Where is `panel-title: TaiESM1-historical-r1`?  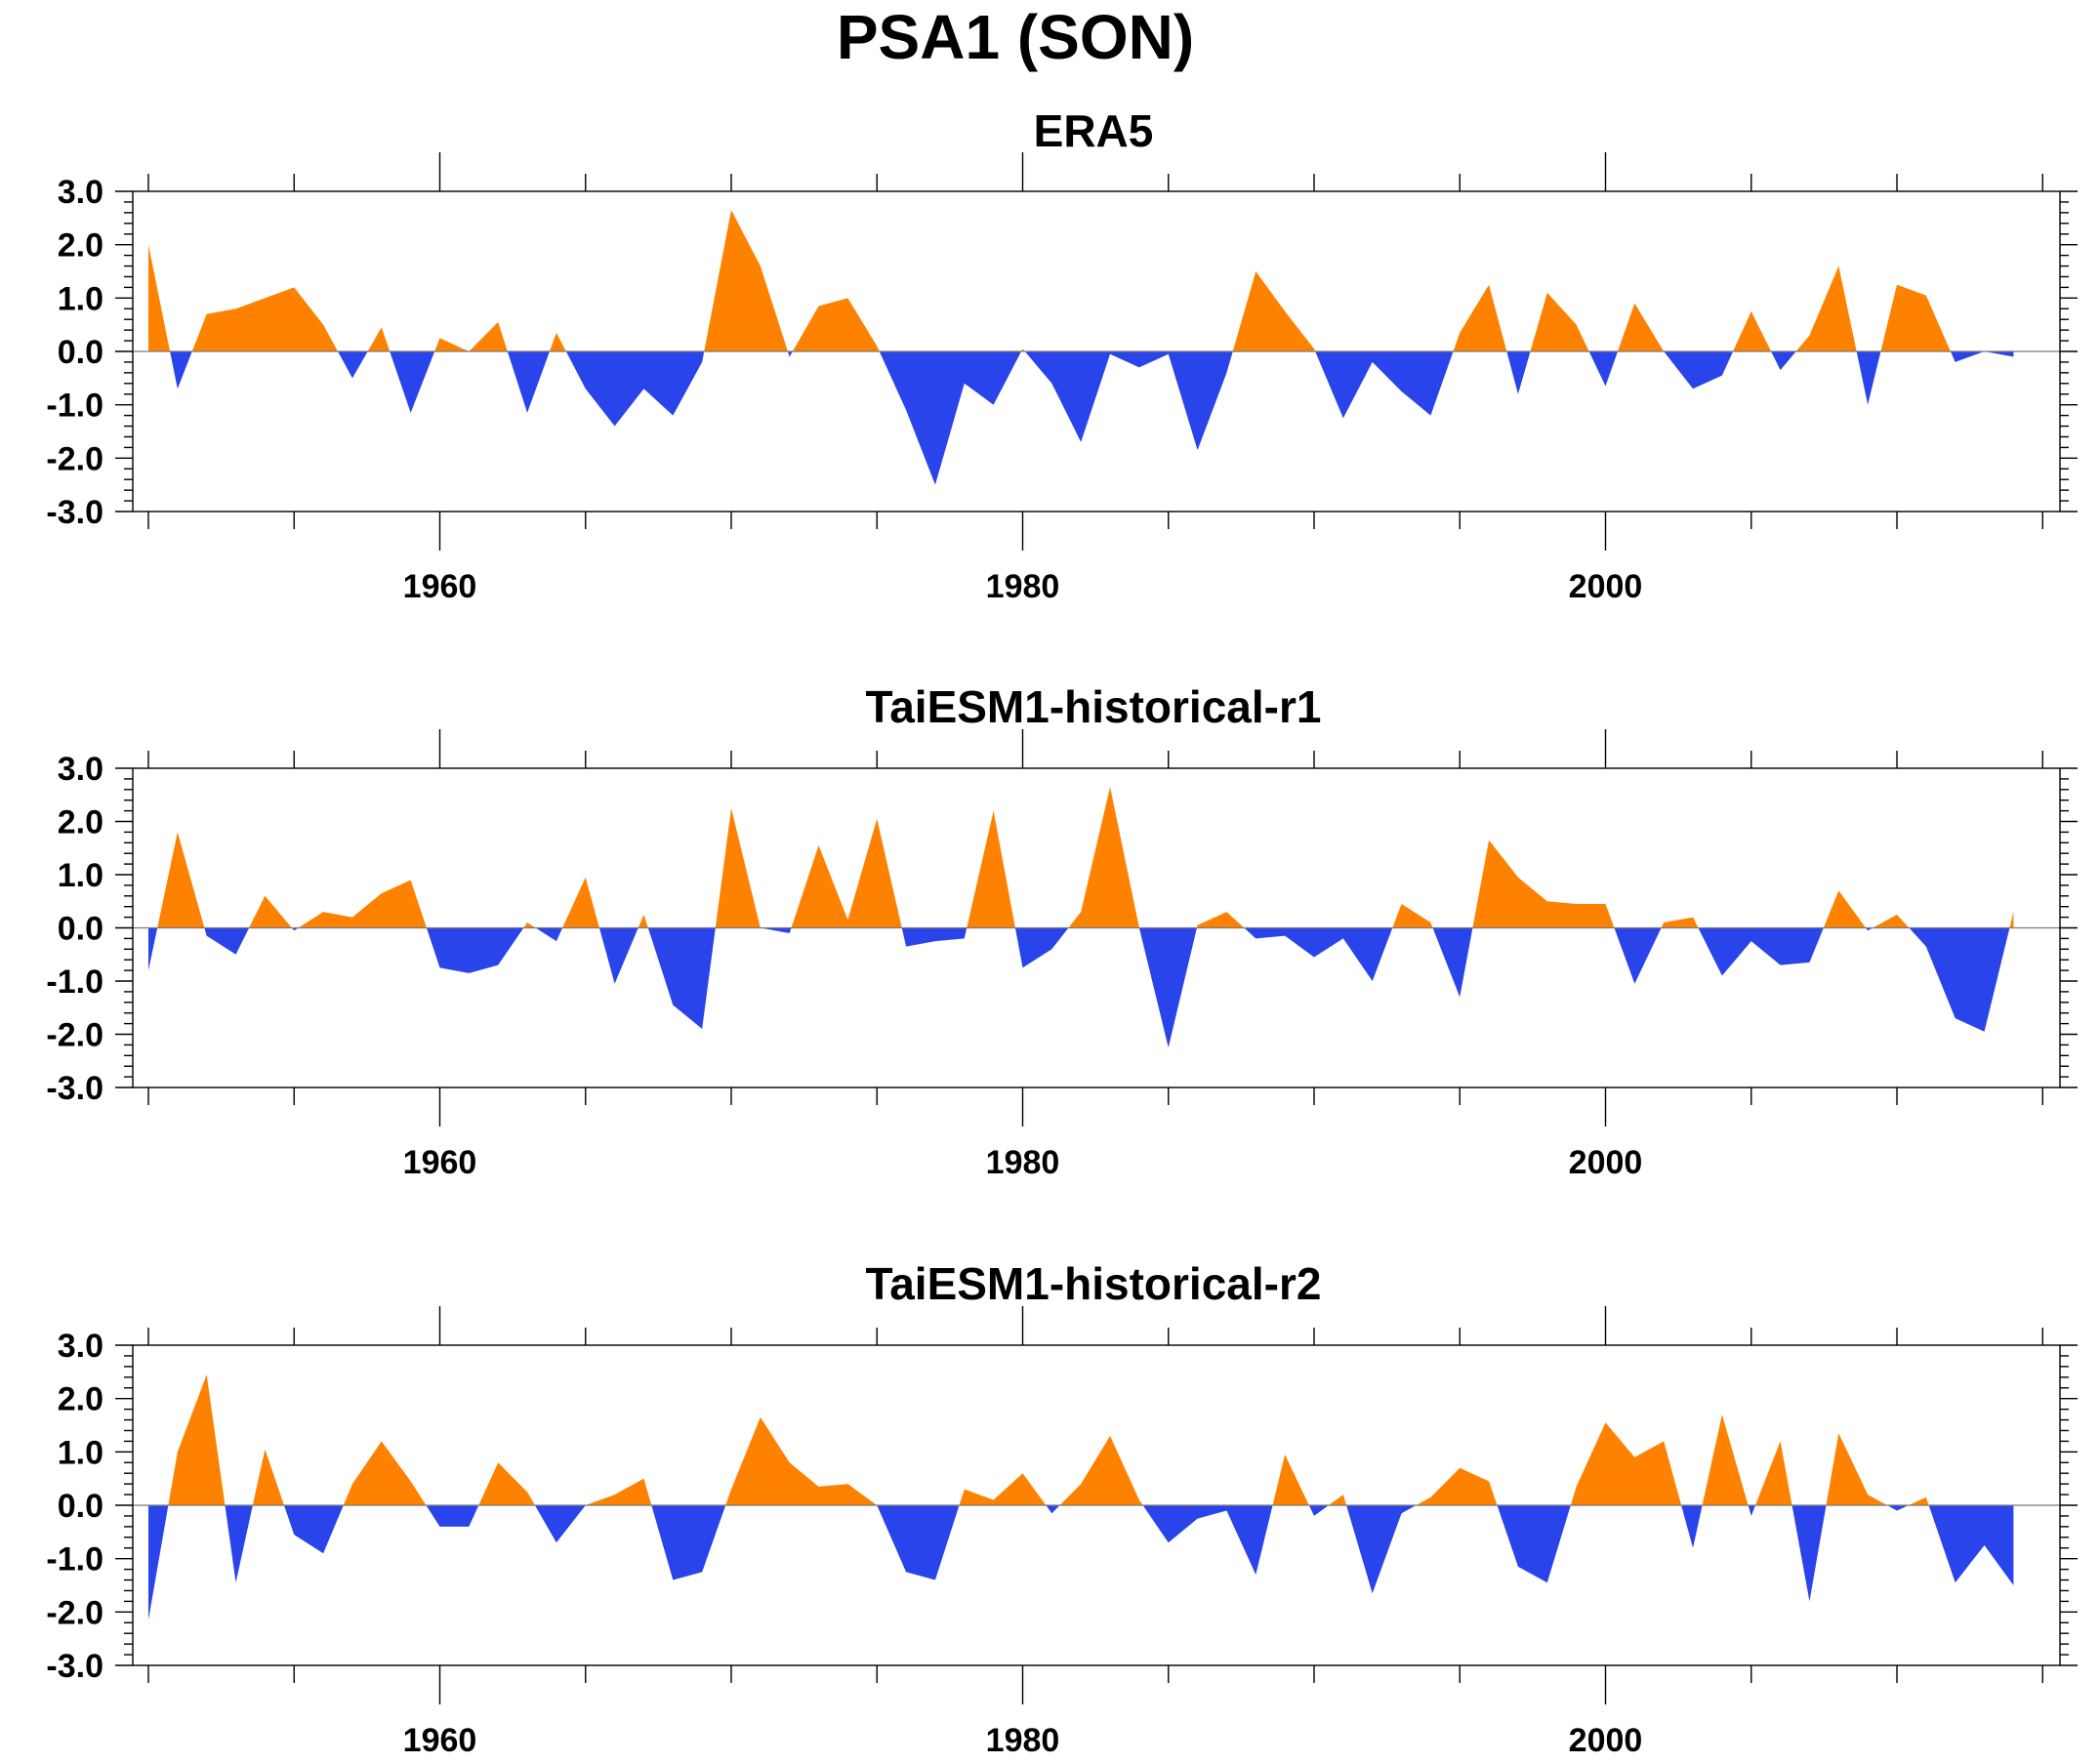
panel-title: TaiESM1-historical-r1 is located at coordinates (1094, 706).